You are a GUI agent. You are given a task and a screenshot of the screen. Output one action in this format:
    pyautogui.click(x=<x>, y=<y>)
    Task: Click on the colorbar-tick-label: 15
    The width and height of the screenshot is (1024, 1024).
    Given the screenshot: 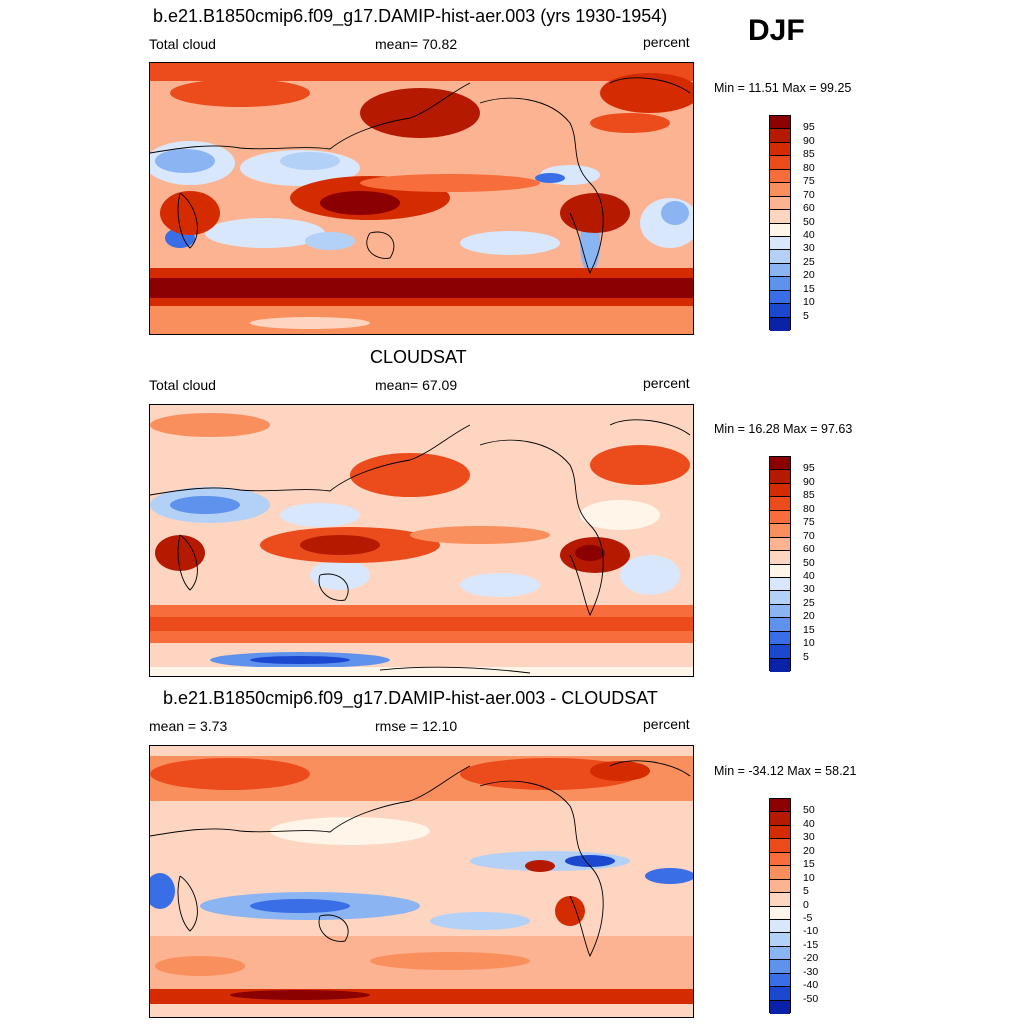 What is the action you would take?
    pyautogui.click(x=809, y=629)
    